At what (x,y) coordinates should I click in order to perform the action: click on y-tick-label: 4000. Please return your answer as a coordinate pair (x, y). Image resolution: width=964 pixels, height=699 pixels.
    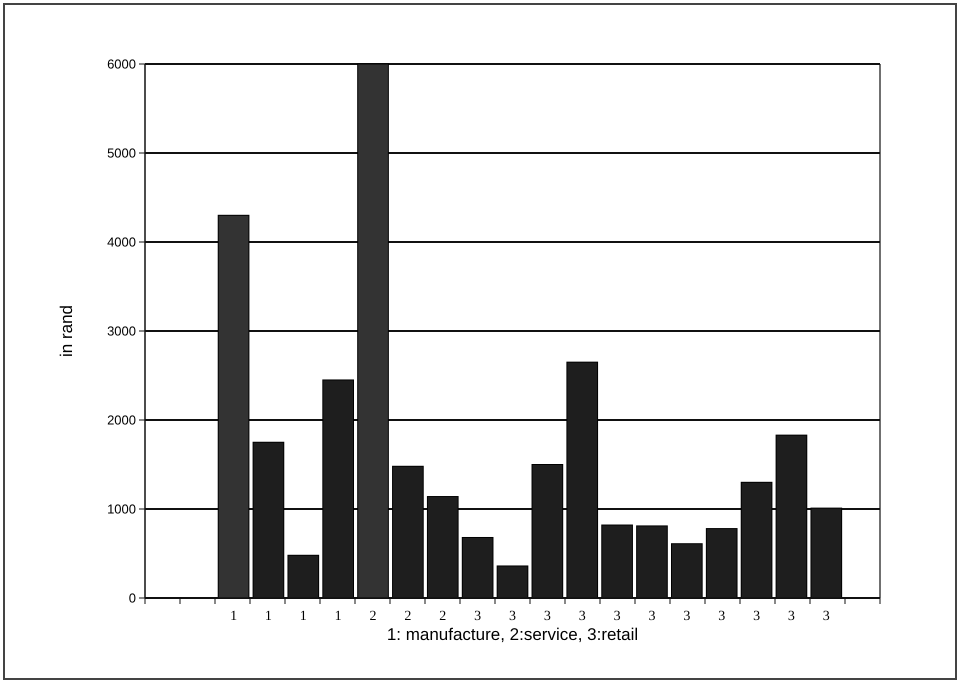
    Looking at the image, I should click on (121, 242).